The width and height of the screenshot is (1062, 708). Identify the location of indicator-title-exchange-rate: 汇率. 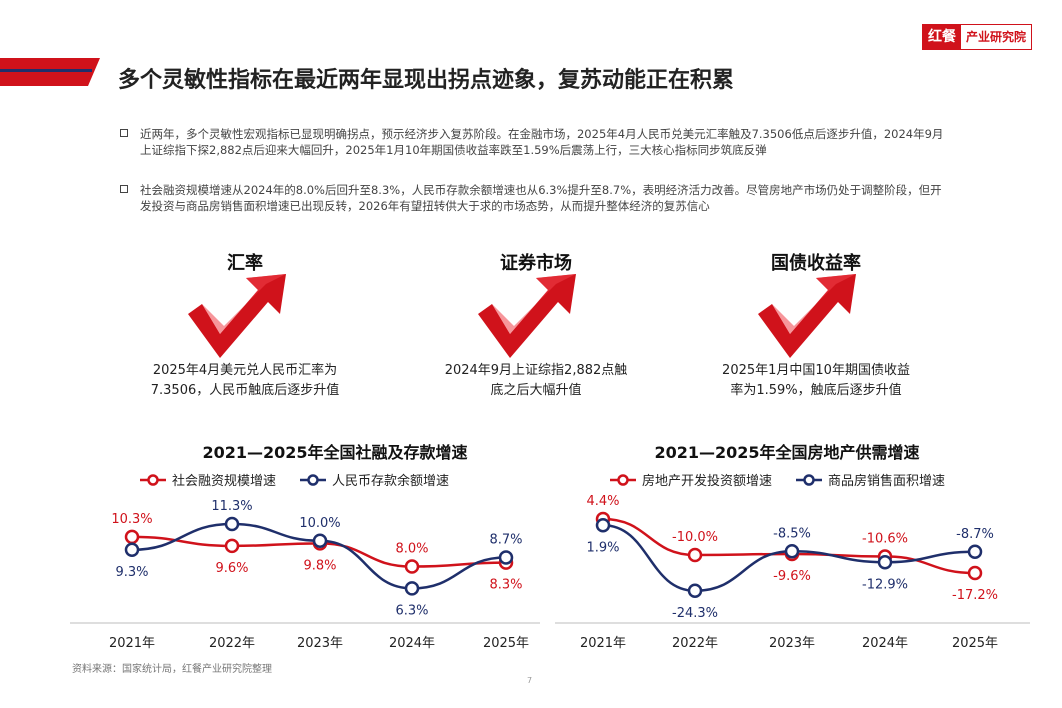
(245, 263).